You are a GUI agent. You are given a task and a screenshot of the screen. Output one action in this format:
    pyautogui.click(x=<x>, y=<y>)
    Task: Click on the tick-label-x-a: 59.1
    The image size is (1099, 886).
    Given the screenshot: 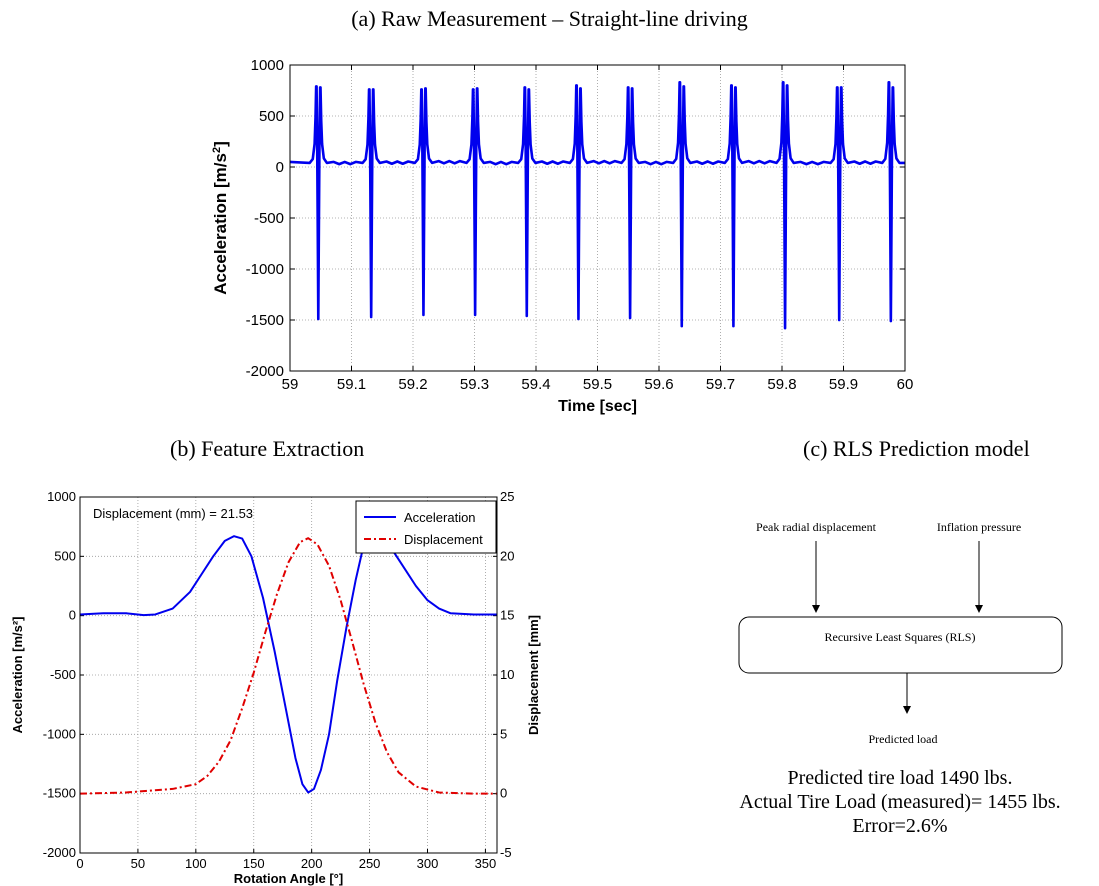 What is the action you would take?
    pyautogui.click(x=351, y=384)
    